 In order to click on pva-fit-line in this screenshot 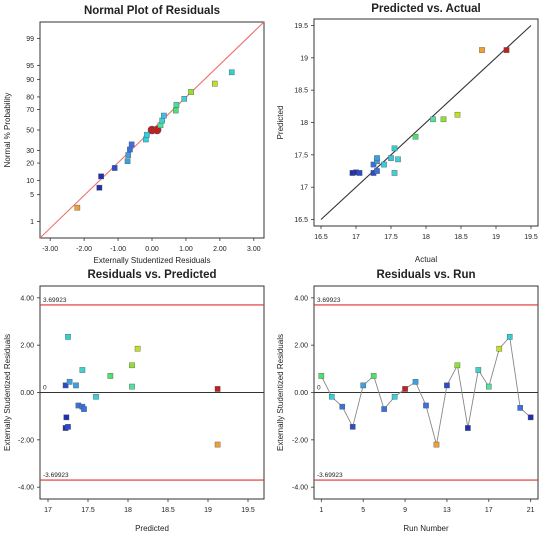, I will do `click(426, 122)`.